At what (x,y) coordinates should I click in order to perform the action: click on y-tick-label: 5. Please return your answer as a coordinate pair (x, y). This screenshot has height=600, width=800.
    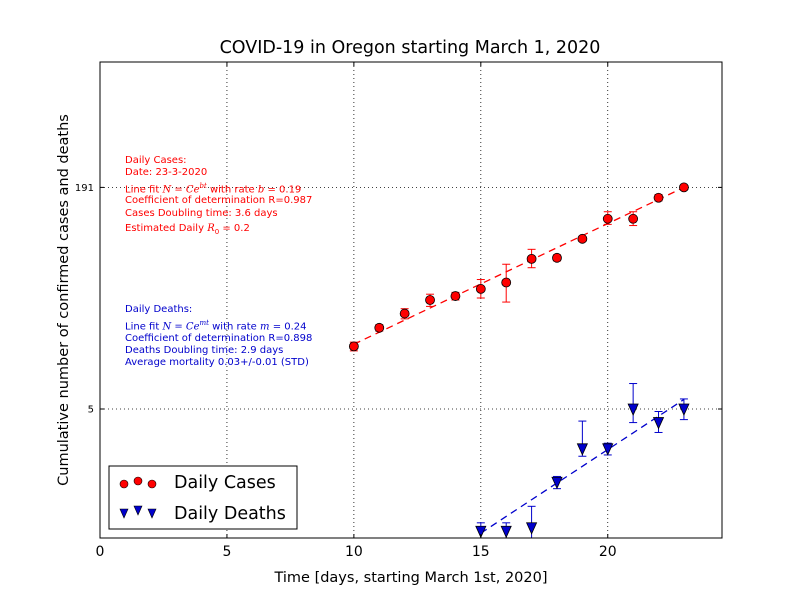
    Looking at the image, I should click on (91, 410).